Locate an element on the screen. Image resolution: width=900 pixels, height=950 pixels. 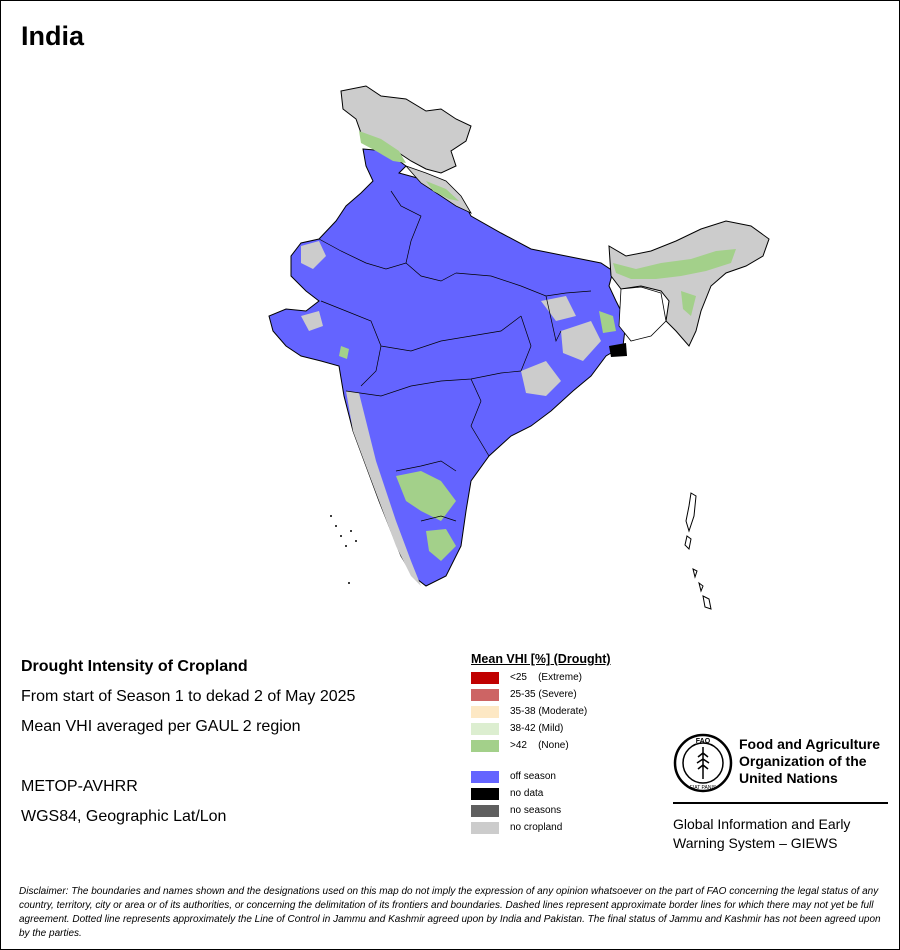
fao-name-line: United Nations is located at coordinates (788, 778).